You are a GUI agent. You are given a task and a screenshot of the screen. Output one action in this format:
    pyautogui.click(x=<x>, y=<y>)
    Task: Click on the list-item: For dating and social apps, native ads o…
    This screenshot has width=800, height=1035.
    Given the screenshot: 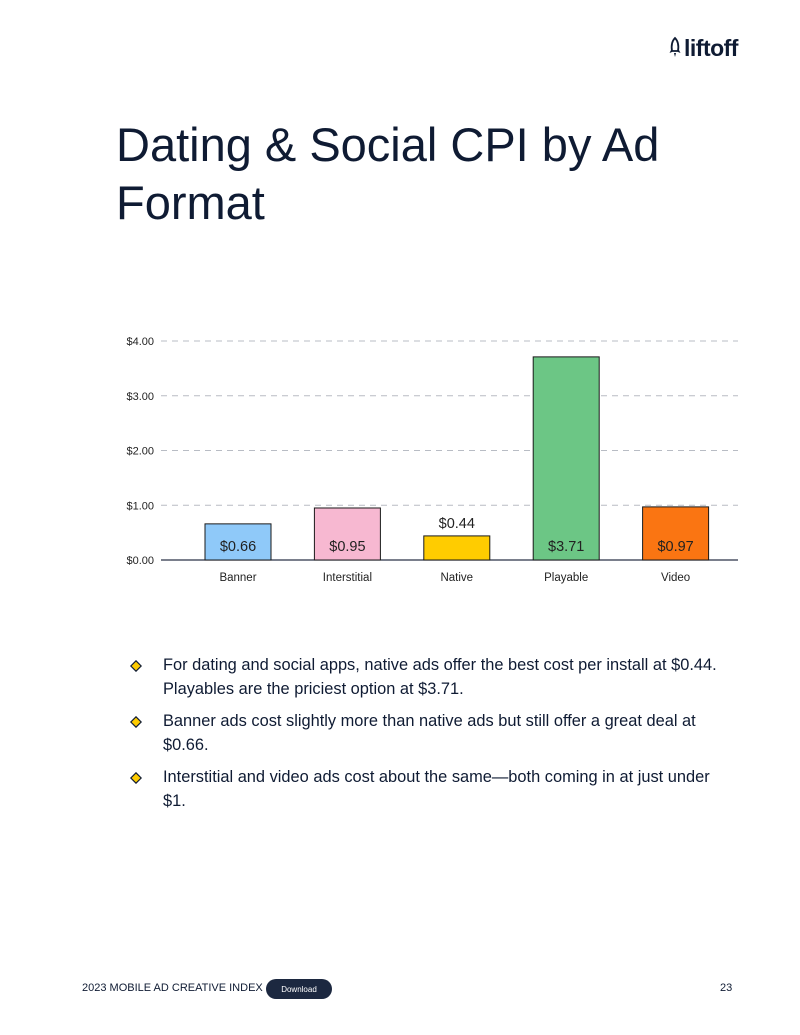 What is the action you would take?
    pyautogui.click(x=430, y=677)
    